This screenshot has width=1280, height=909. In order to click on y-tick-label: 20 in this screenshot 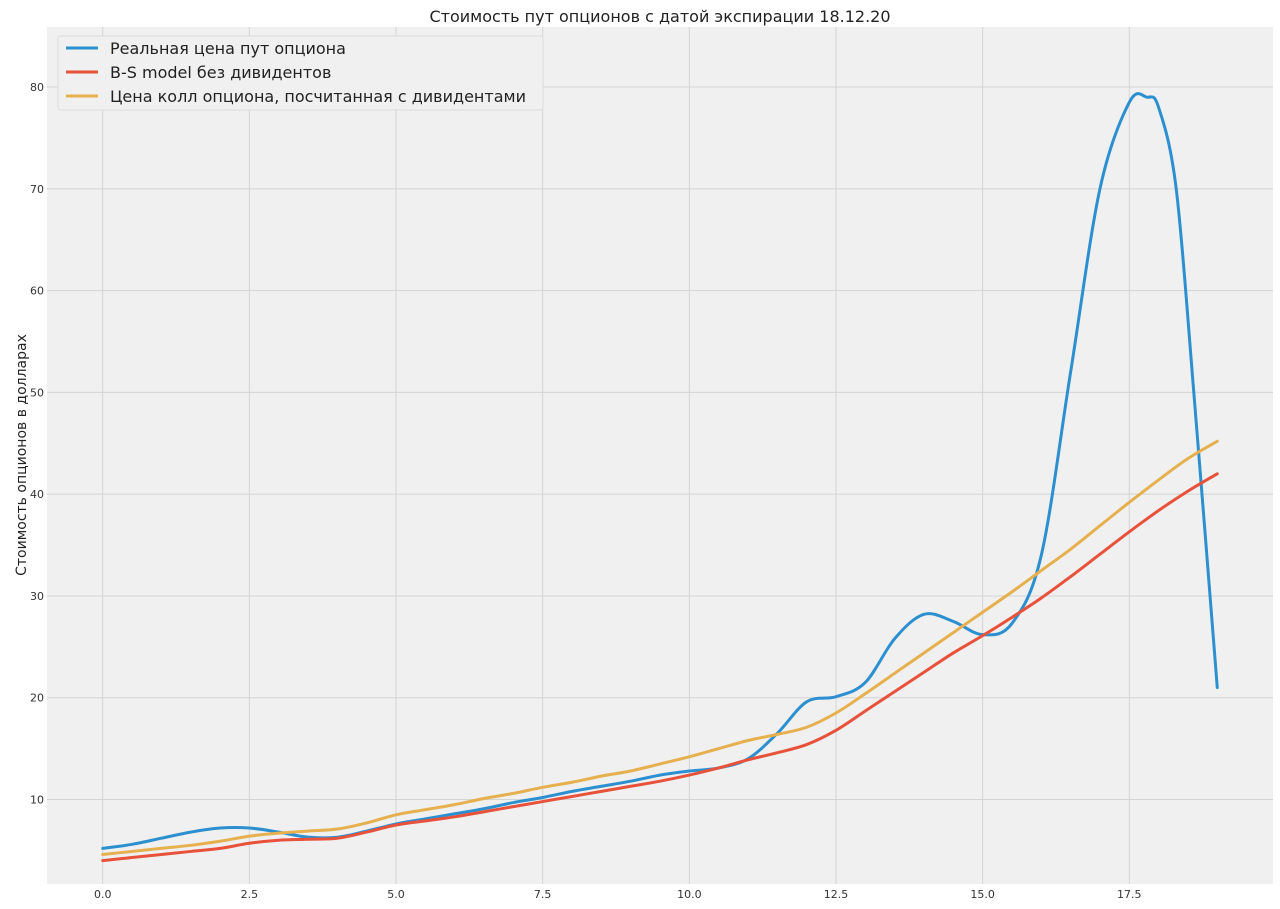, I will do `click(37, 698)`.